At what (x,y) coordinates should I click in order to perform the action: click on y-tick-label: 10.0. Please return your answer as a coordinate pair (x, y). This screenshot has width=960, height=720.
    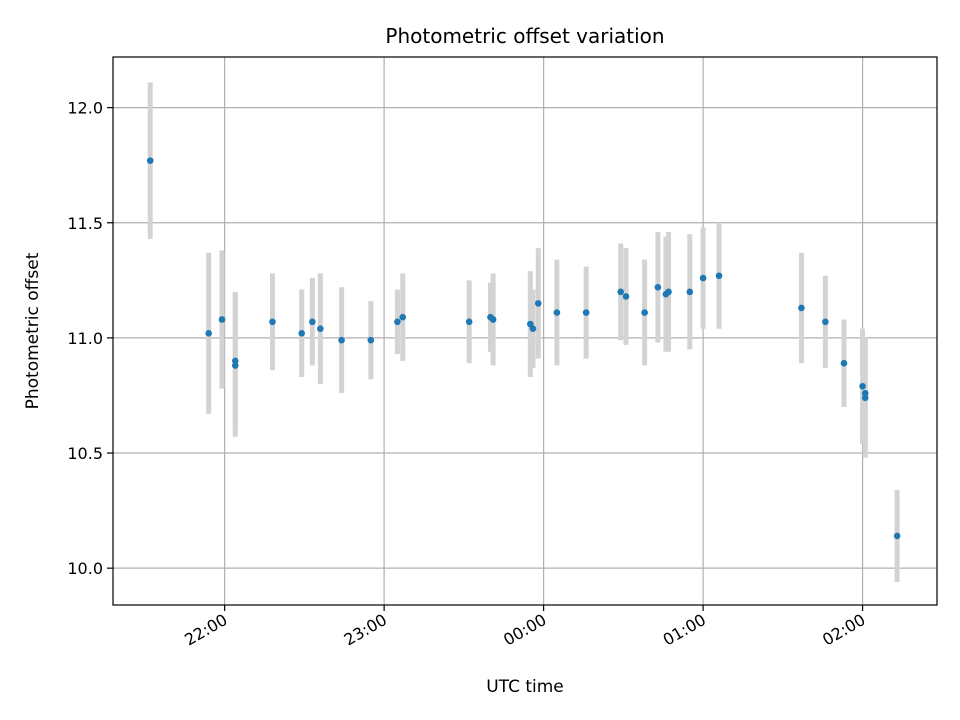
    Looking at the image, I should click on (85, 568).